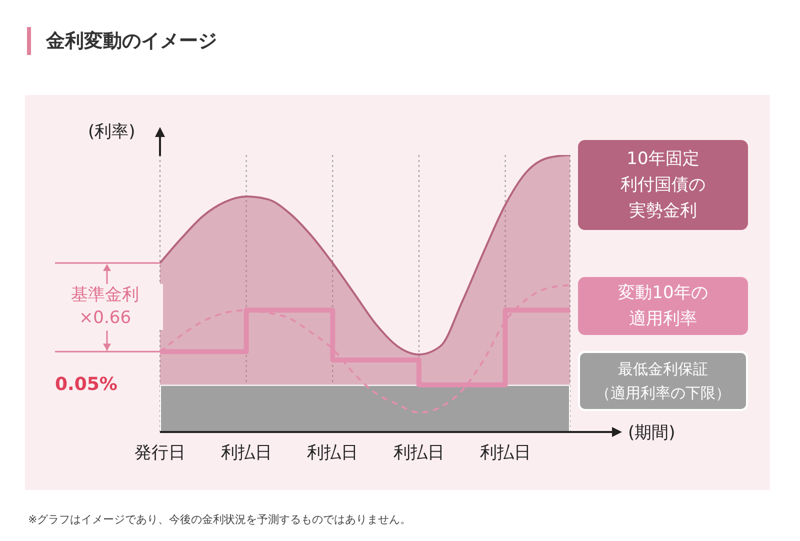  Describe the element at coordinates (663, 306) in the screenshot. I see `callout-box: 変動10年の適用利率` at that location.